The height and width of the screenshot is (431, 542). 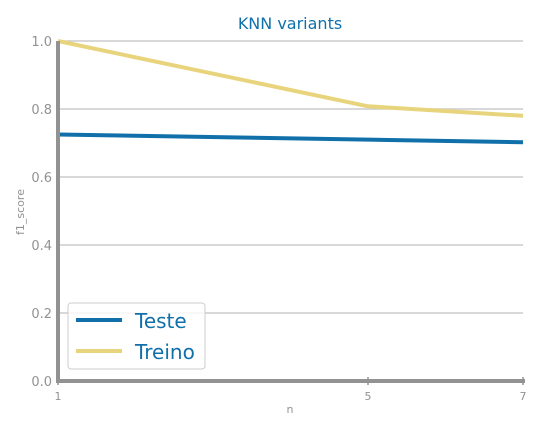 What do you see at coordinates (368, 396) in the screenshot?
I see `x-tick-label: 5` at bounding box center [368, 396].